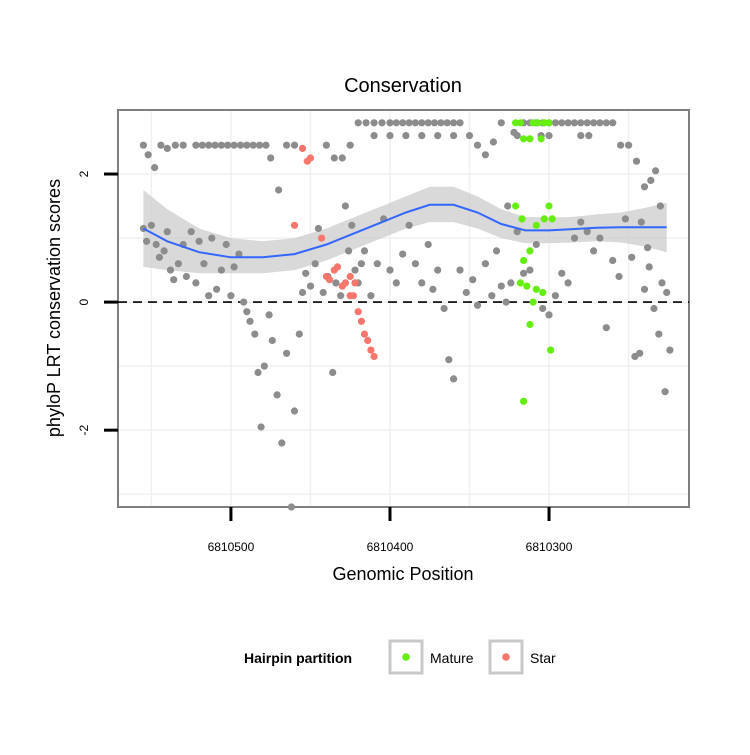  I want to click on legend-title: Hairpin partition, so click(298, 658).